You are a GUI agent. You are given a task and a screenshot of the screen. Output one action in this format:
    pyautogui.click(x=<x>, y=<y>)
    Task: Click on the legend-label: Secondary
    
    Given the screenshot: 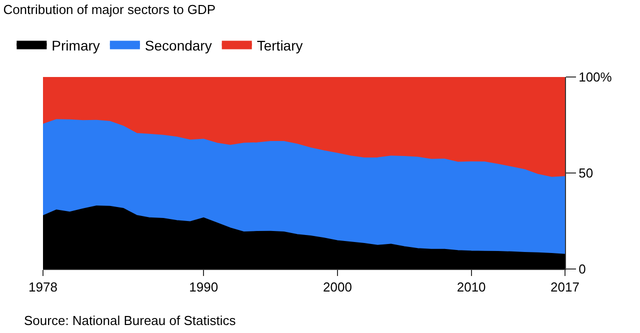 What is the action you would take?
    pyautogui.click(x=178, y=46)
    